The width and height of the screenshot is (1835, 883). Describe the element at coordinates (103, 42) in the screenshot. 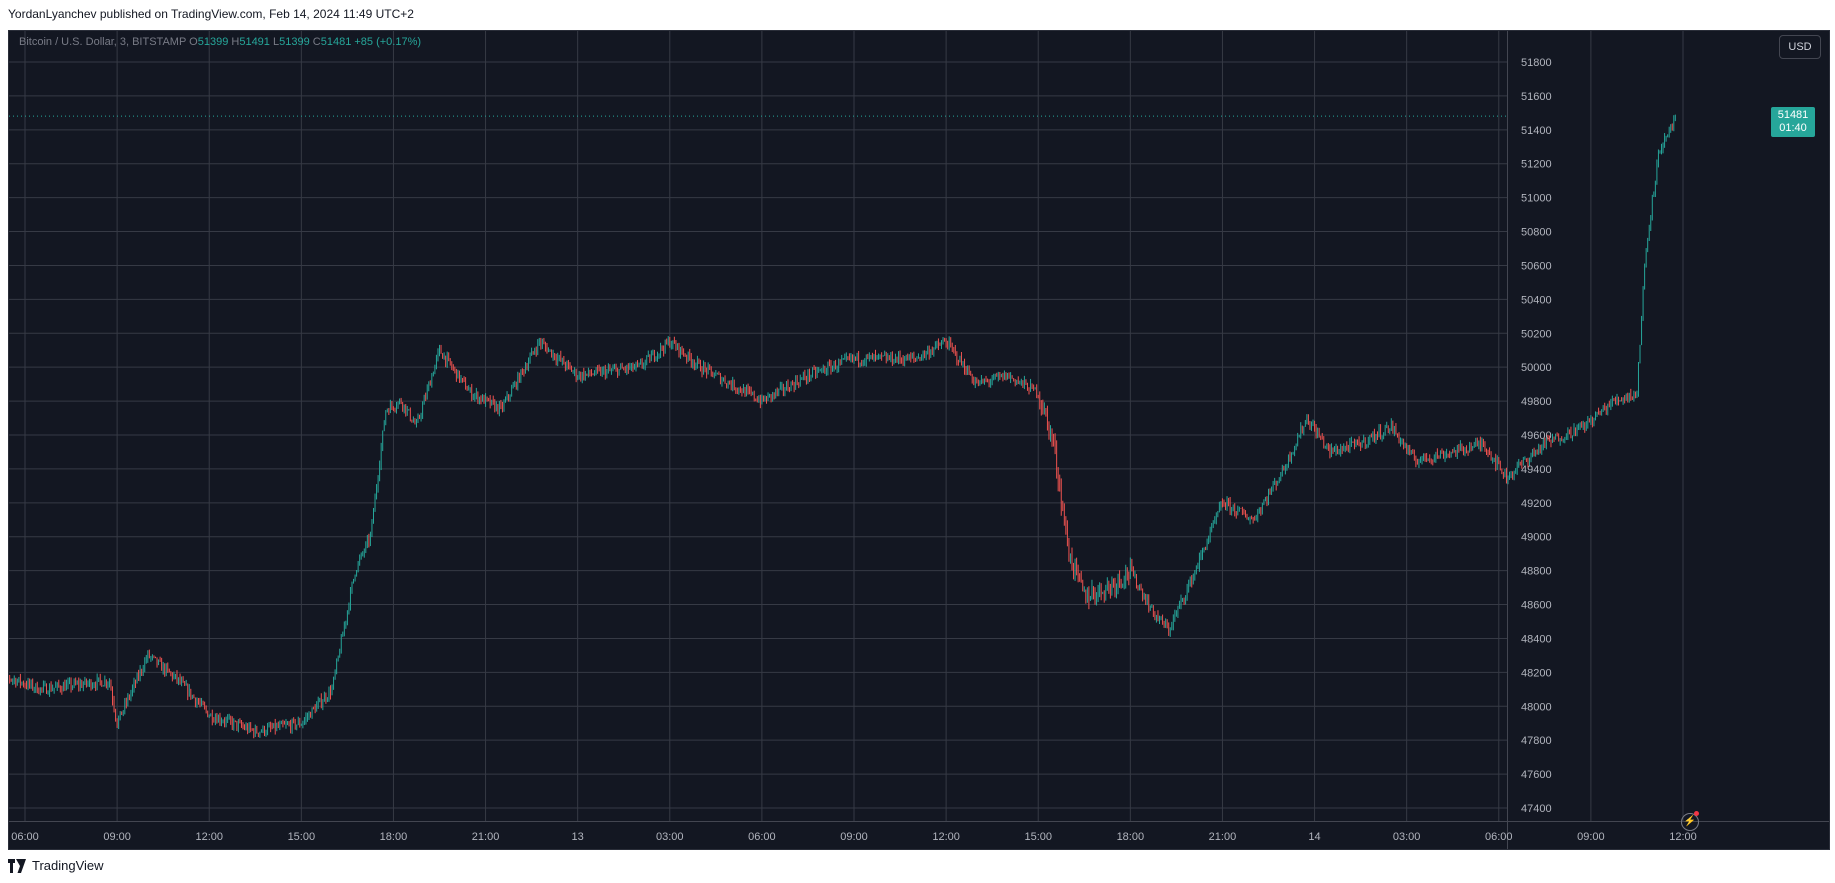

I see `legend-symbol: Bitcoin / U.S. Dollar, 3, BITSTAMP` at that location.